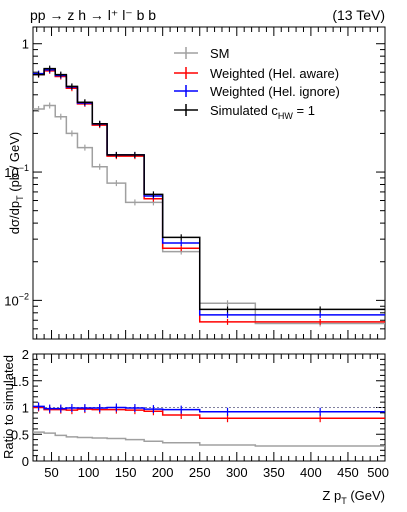 This screenshot has height=512, width=407. I want to click on top-y-axis-label: dσ/dpT (pb / GeV), so click(16, 183).